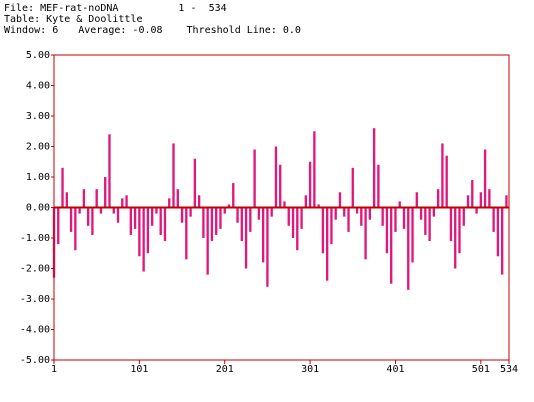 The image size is (534, 402). What do you see at coordinates (102, 30) in the screenshot?
I see `average-label: Average:` at bounding box center [102, 30].